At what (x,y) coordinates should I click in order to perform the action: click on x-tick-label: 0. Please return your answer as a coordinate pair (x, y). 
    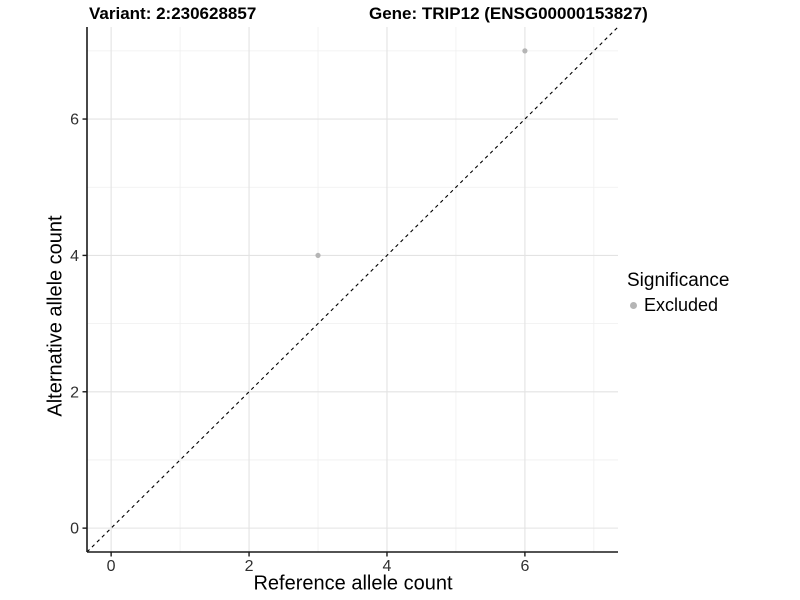
    Looking at the image, I should click on (111, 566).